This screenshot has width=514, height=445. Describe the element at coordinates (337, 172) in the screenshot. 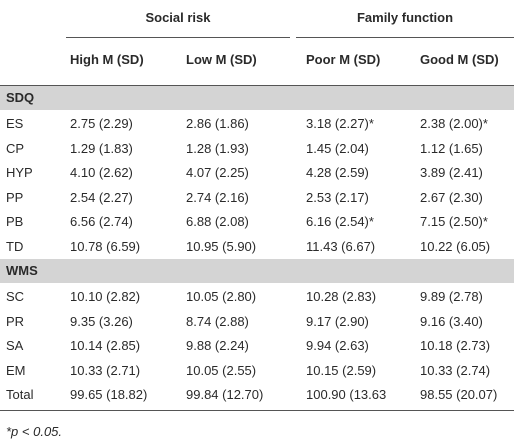

I see `cell: 4.28 (2.59)` at that location.